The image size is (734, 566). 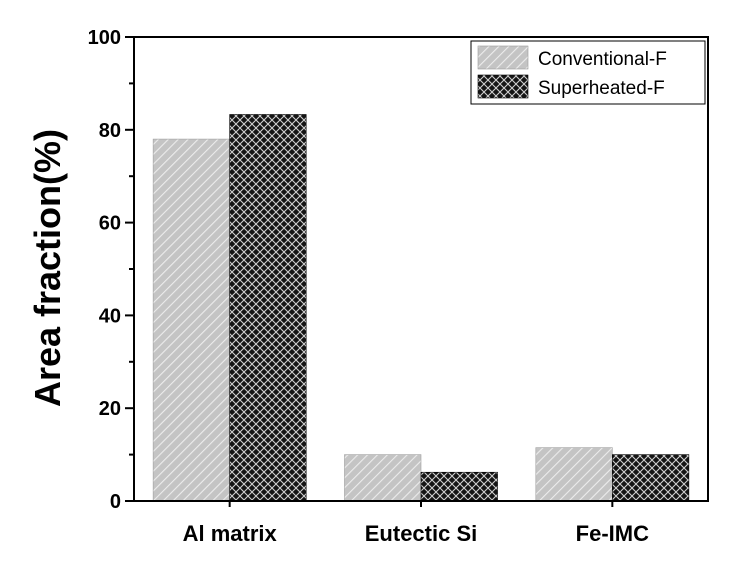 What do you see at coordinates (104, 38) in the screenshot?
I see `y-tick-label: 100` at bounding box center [104, 38].